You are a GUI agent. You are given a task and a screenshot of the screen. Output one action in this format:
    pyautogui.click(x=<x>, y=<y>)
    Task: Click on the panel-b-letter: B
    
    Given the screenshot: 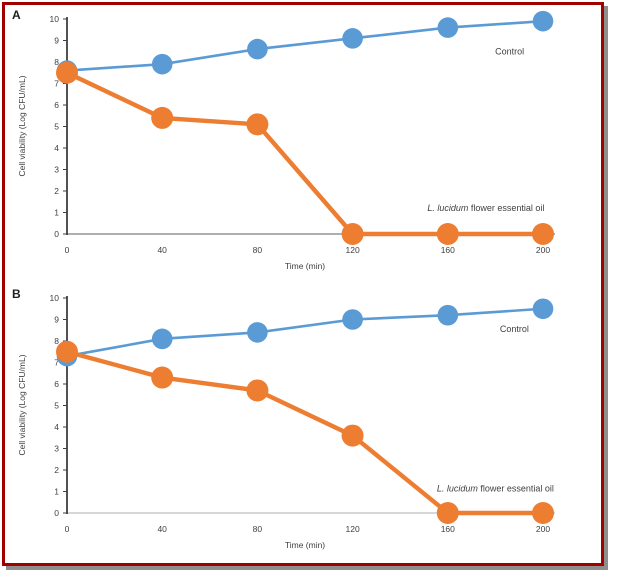 What is the action you would take?
    pyautogui.click(x=16, y=294)
    